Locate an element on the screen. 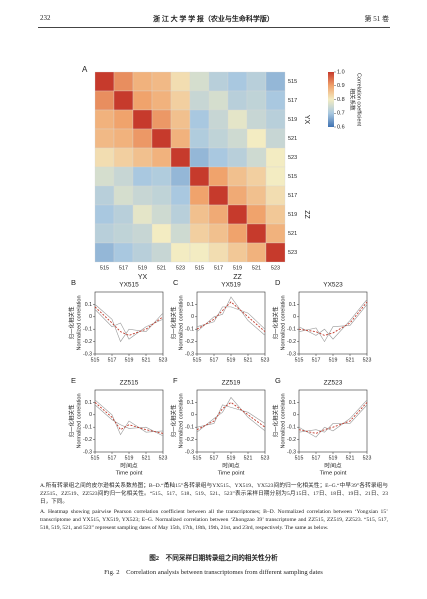 The width and height of the screenshot is (427, 599). panel-label: D is located at coordinates (278, 282).